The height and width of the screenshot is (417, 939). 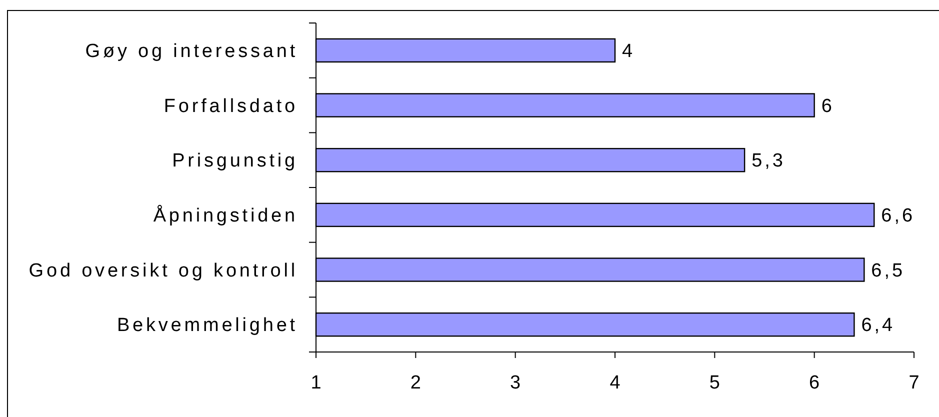 I want to click on x-tick-label: 4, so click(x=615, y=383).